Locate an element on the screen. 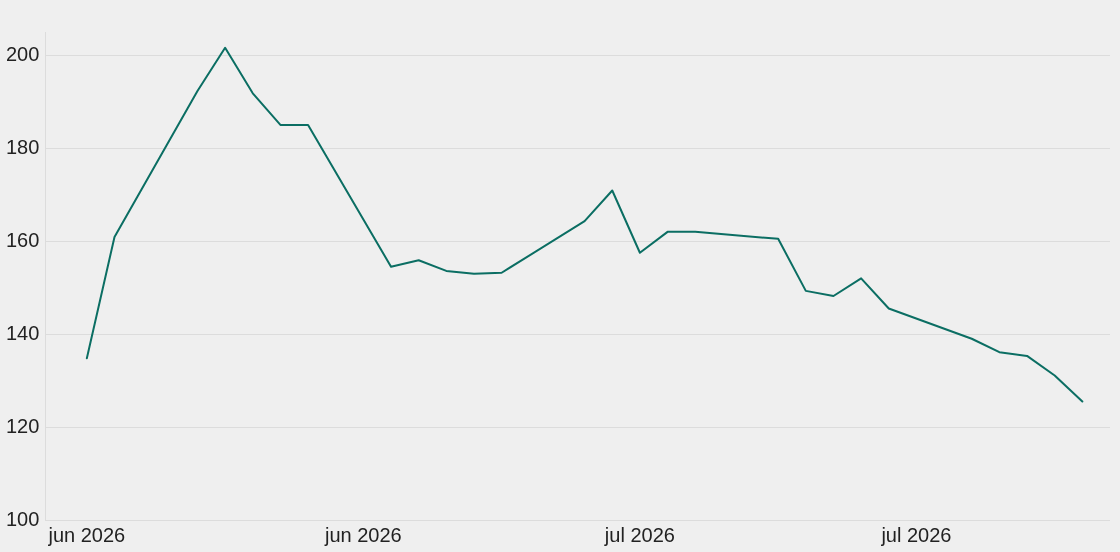  y-tick-label: 140 is located at coordinates (22, 332).